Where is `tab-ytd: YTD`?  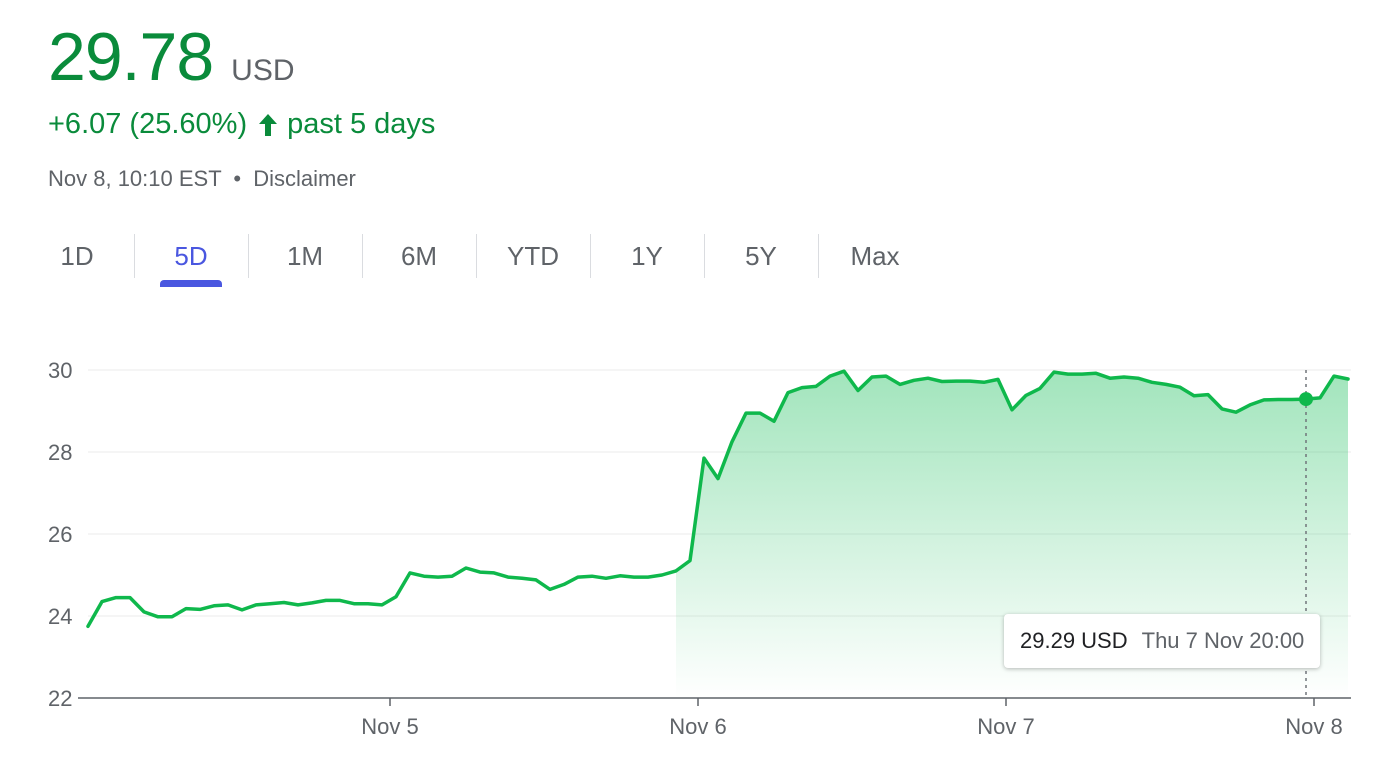
tab-ytd: YTD is located at coordinates (533, 256).